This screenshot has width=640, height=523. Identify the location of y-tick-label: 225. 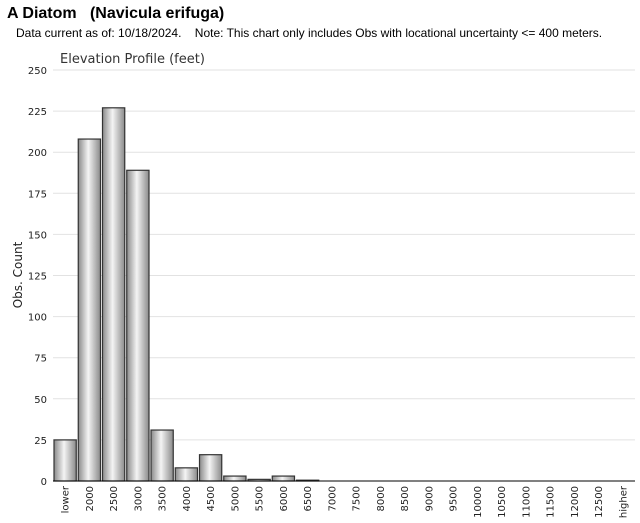
(37, 112).